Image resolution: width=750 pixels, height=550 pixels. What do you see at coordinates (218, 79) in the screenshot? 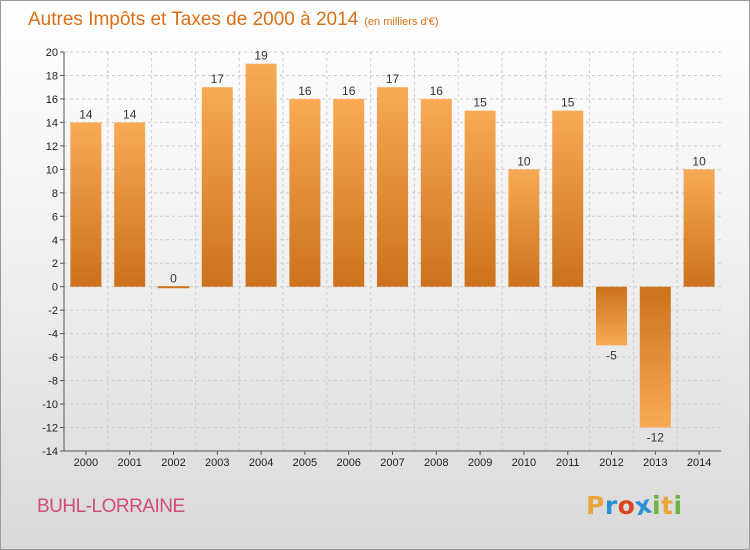
I see `data-label-2003: 17` at bounding box center [218, 79].